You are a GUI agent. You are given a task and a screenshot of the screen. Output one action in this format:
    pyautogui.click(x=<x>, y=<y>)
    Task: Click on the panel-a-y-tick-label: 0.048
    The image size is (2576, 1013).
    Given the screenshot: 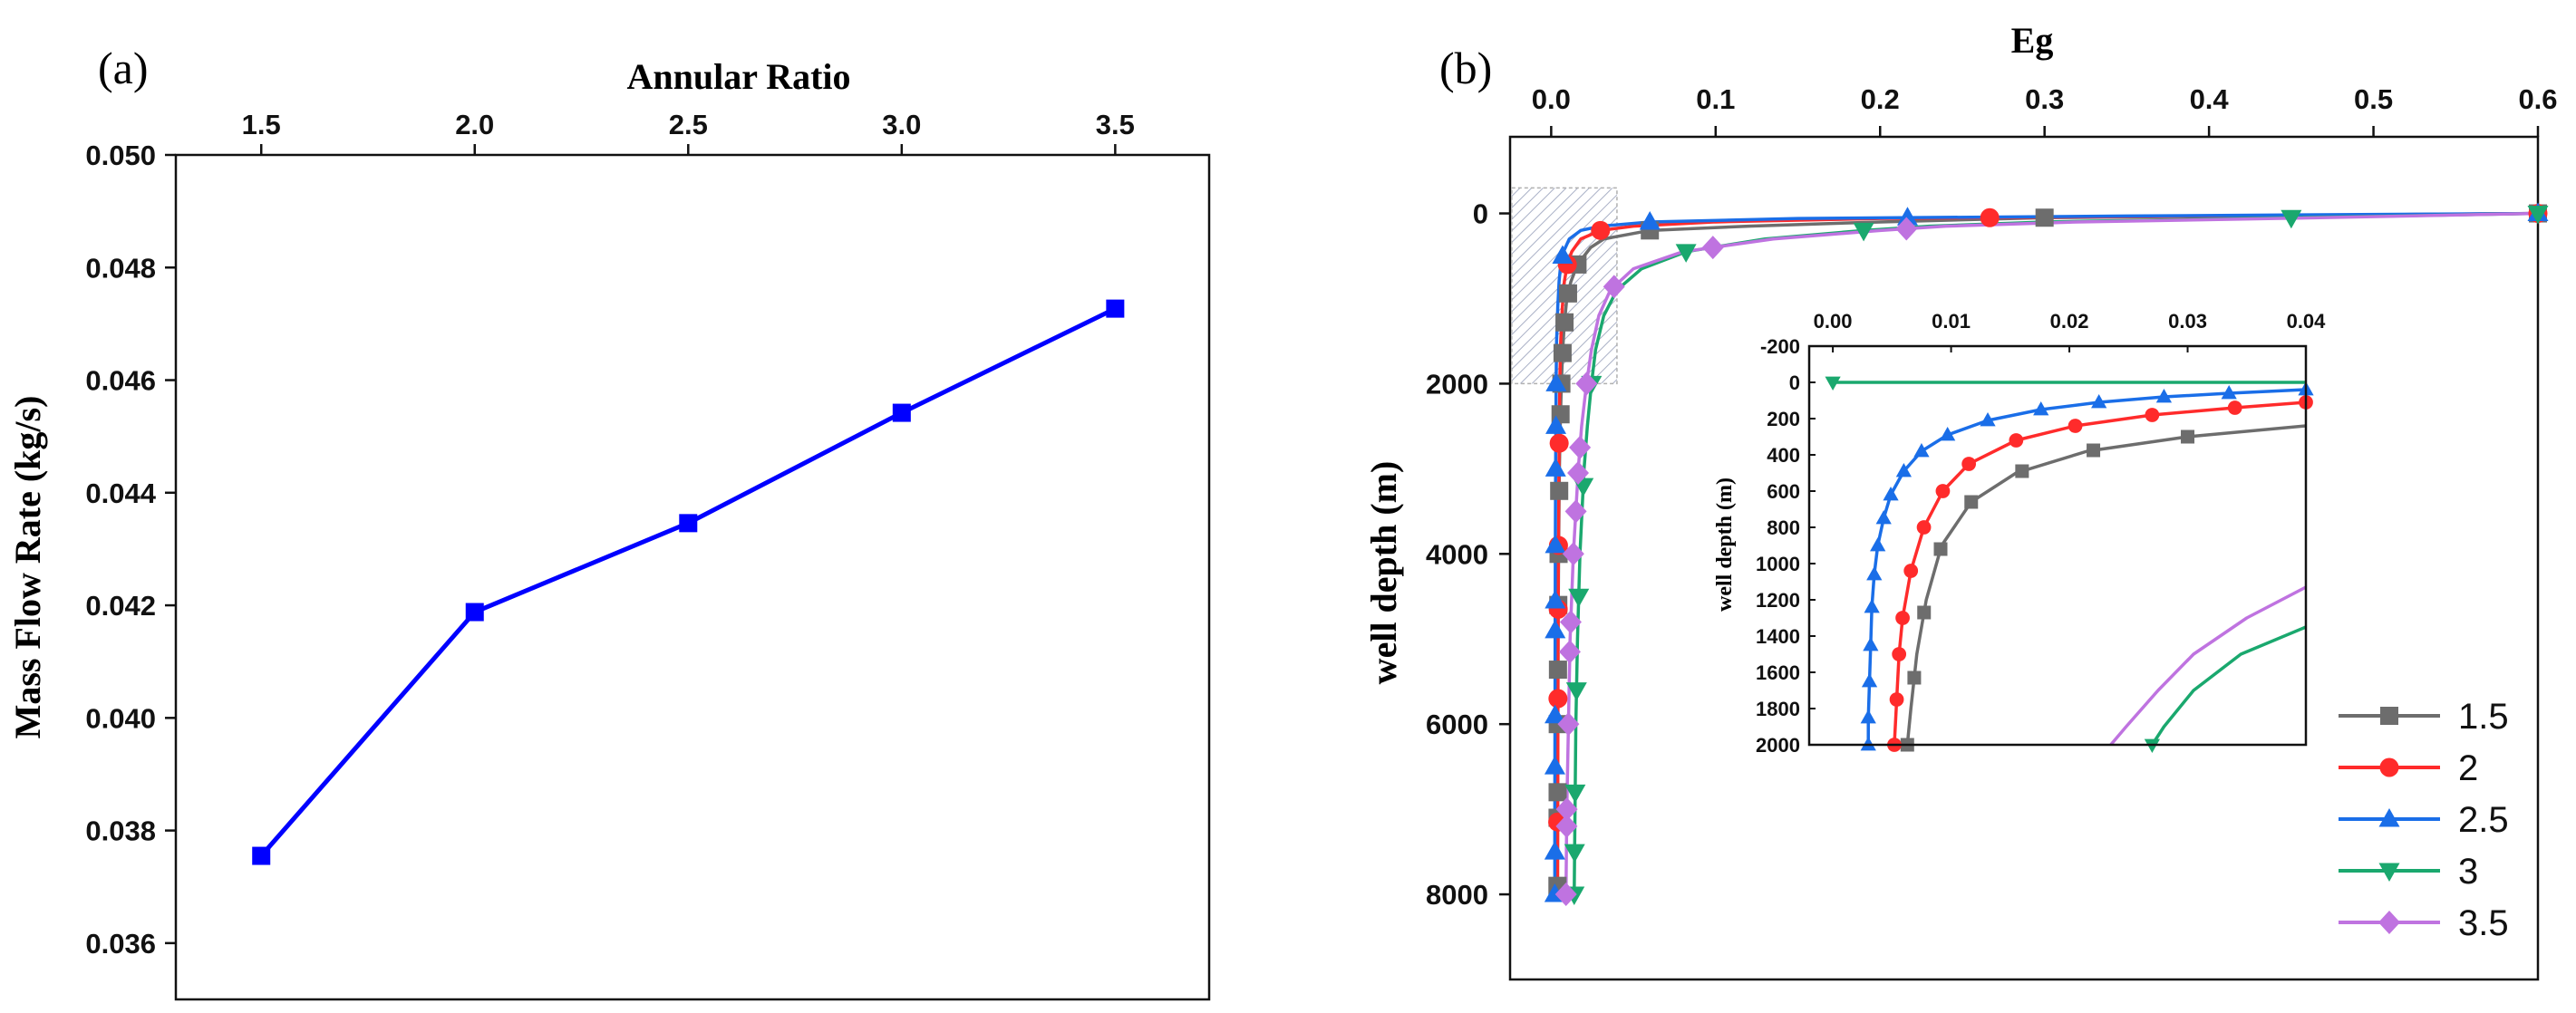 What is the action you would take?
    pyautogui.click(x=120, y=268)
    